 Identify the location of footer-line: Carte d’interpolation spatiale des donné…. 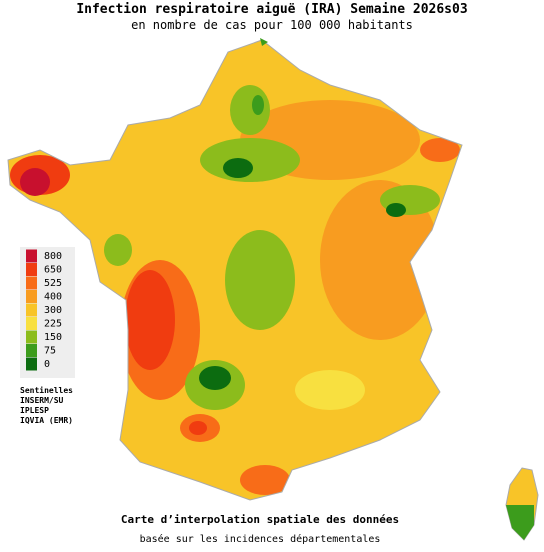
(260, 519).